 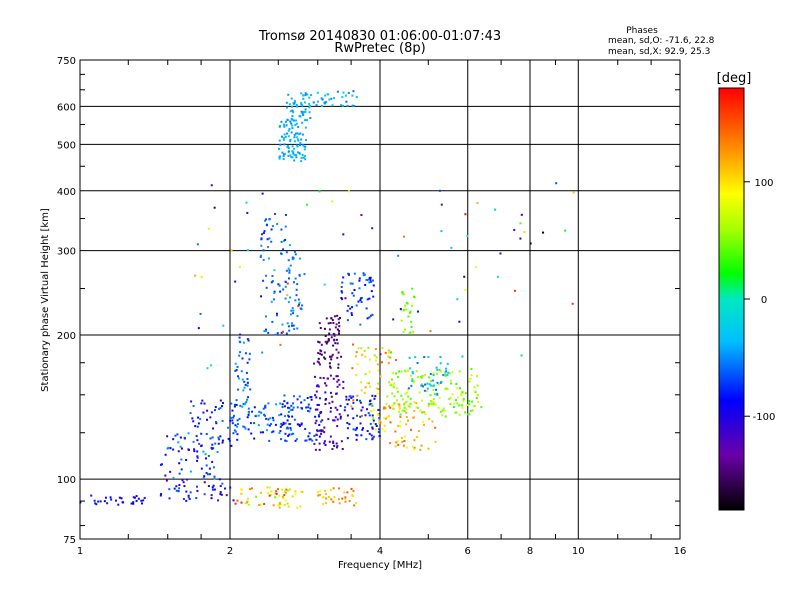 What do you see at coordinates (230, 551) in the screenshot?
I see `x-tick-label: 2` at bounding box center [230, 551].